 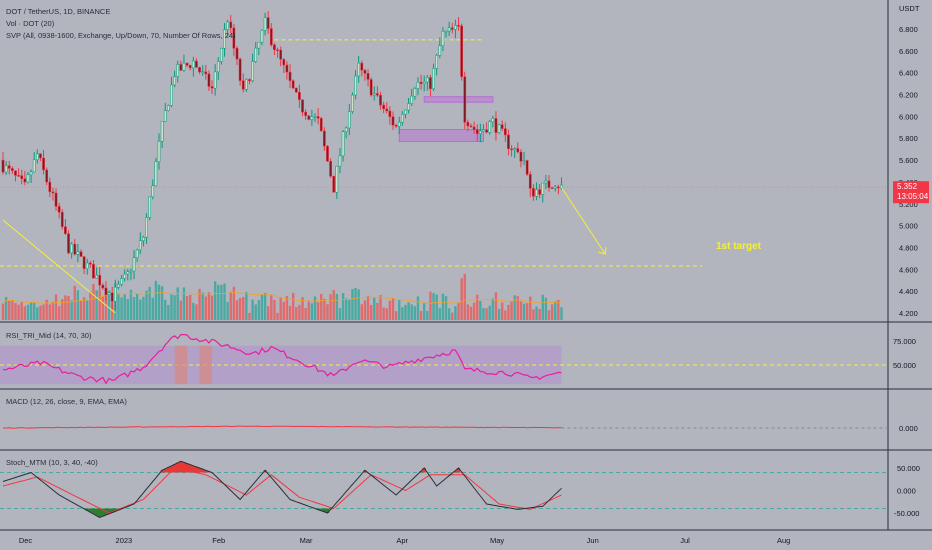 What do you see at coordinates (52, 462) in the screenshot?
I see `legend-stoch: Stoch_MTM (10, 3, 40, -40)` at bounding box center [52, 462].